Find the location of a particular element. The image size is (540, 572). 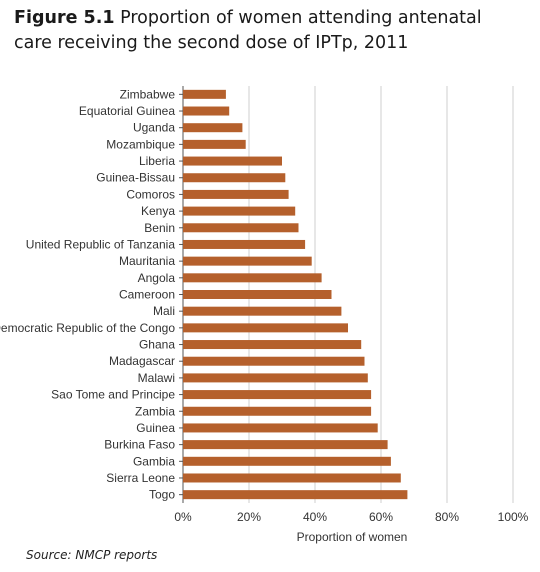

y-category-label: Sierra Leone is located at coordinates (140, 478).